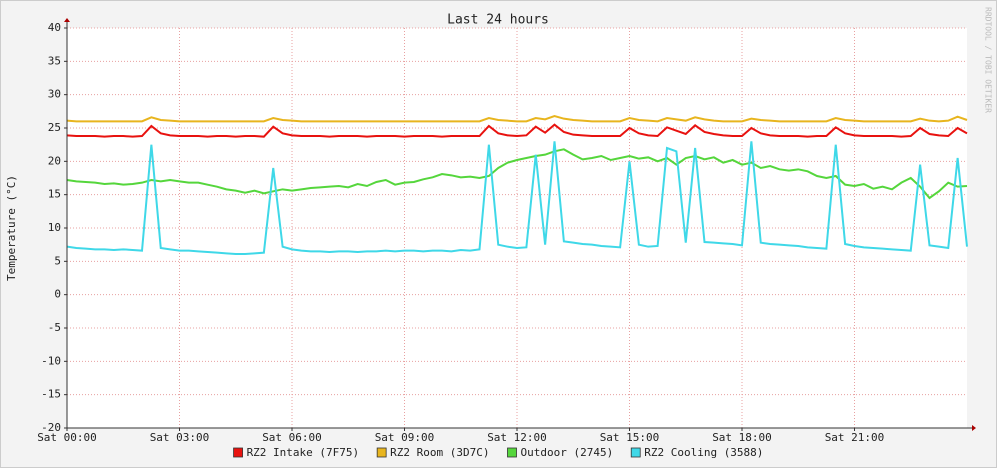  I want to click on y-tick-label: -15, so click(51, 394).